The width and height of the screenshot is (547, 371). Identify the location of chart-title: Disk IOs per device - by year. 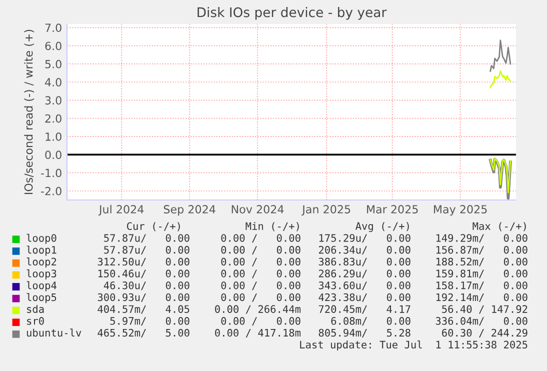
(292, 13).